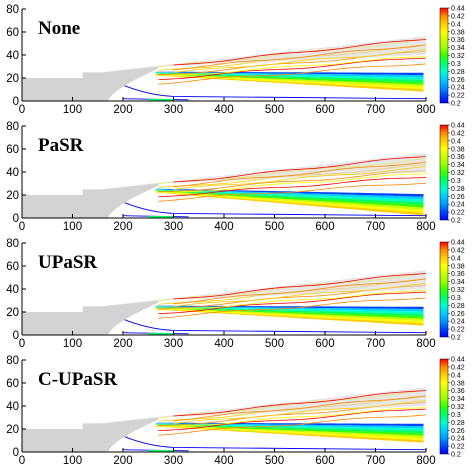  Describe the element at coordinates (61, 145) in the screenshot. I see `panel-title: PaSR` at that location.